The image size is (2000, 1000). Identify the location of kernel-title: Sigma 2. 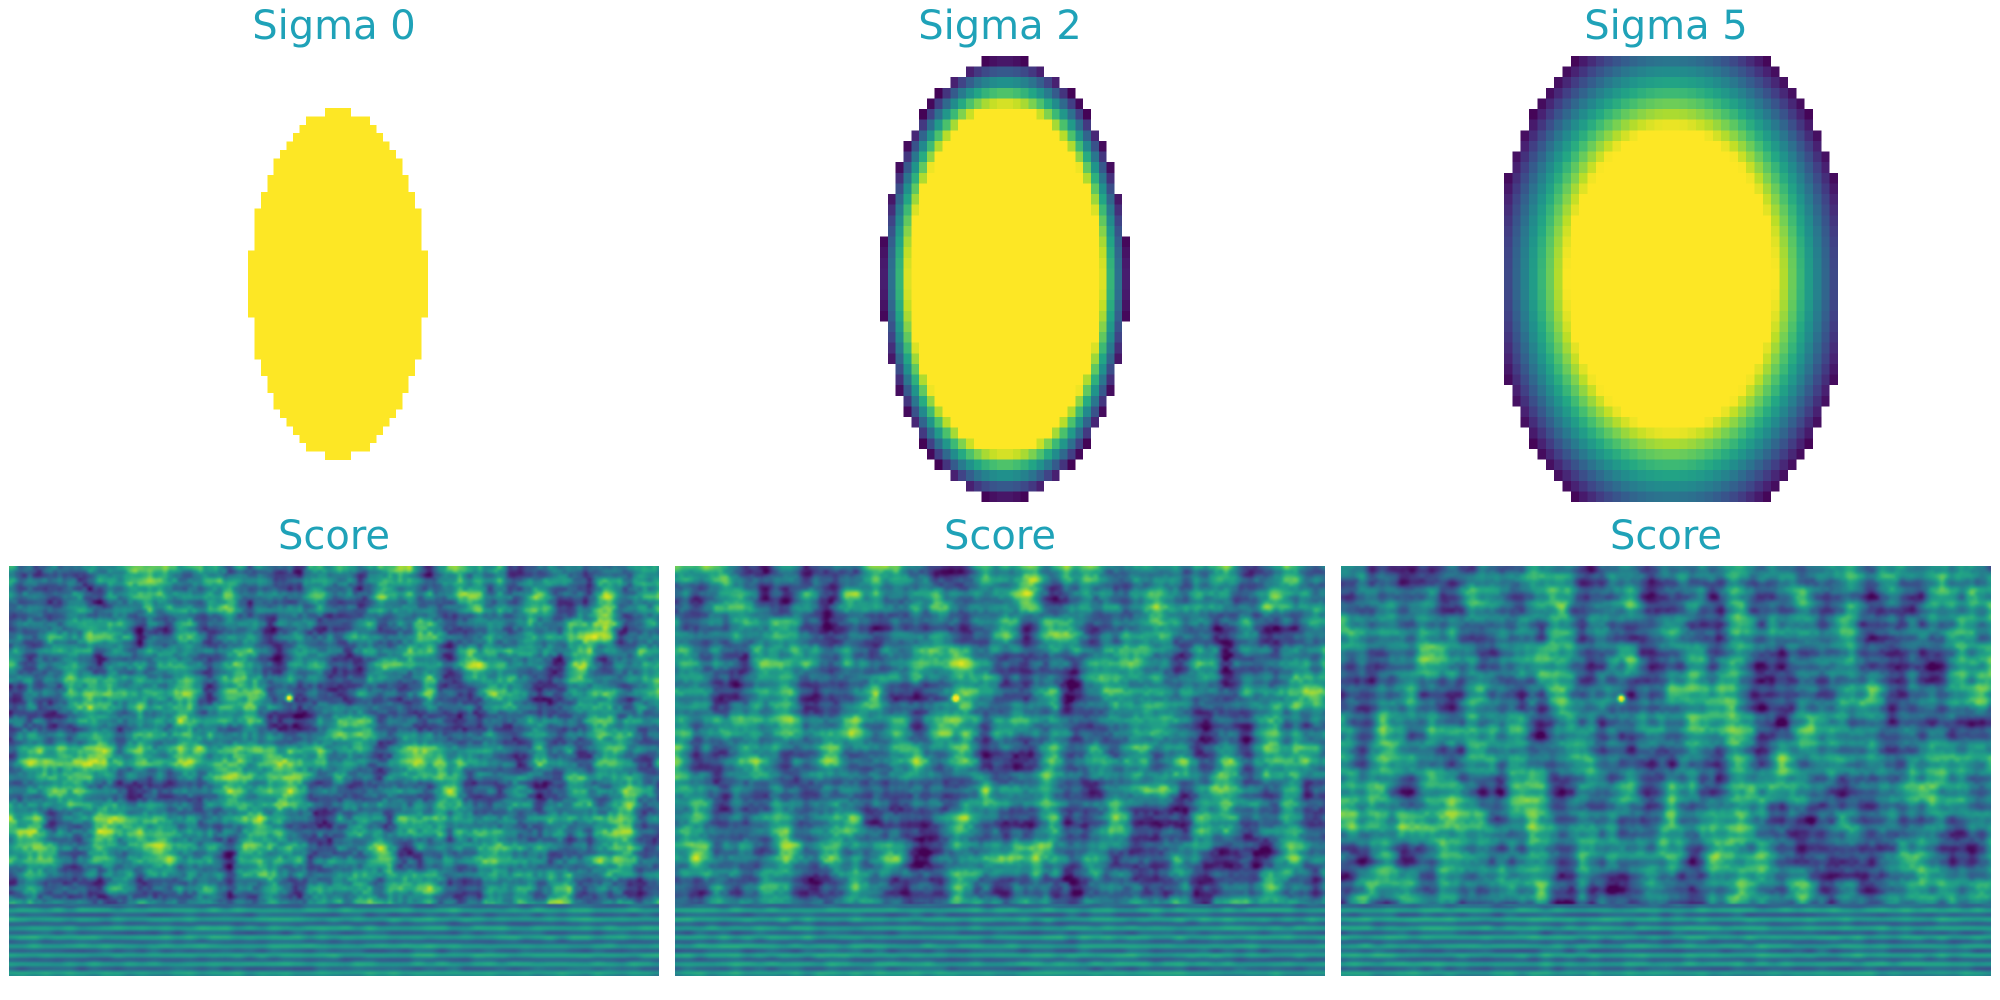
(1000, 26).